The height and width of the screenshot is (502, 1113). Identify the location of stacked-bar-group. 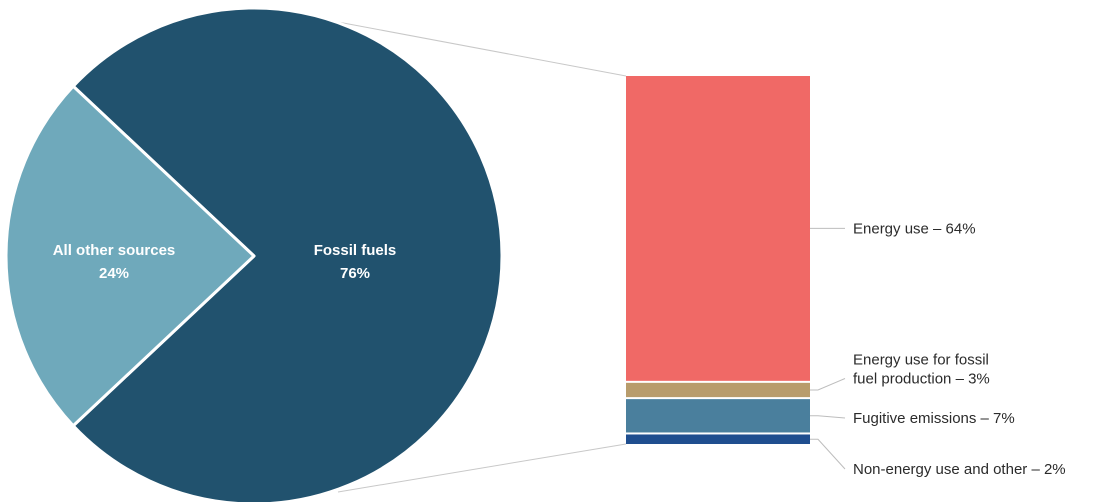
(718, 260).